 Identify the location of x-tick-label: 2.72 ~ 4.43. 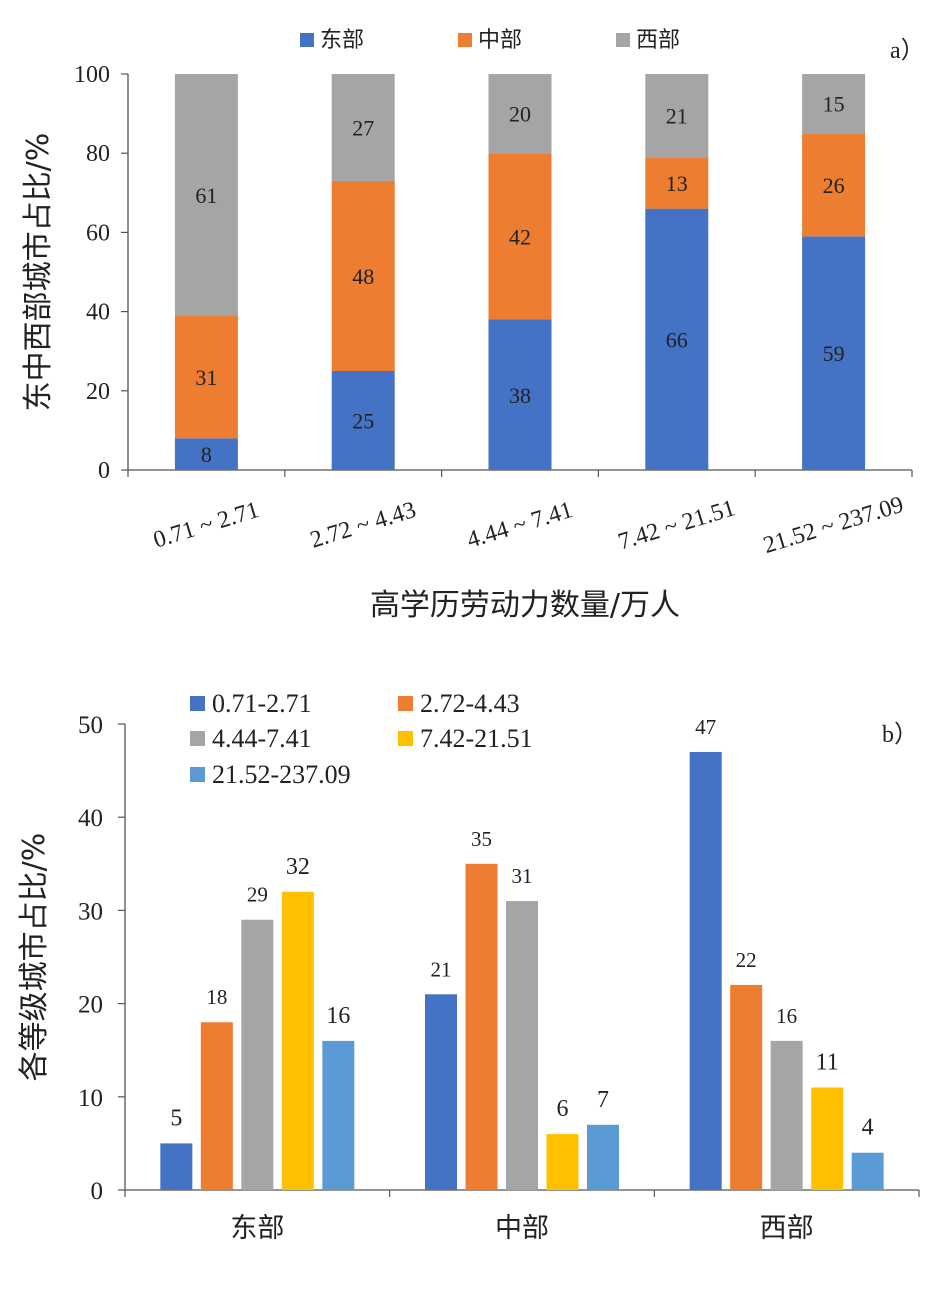
(363, 525).